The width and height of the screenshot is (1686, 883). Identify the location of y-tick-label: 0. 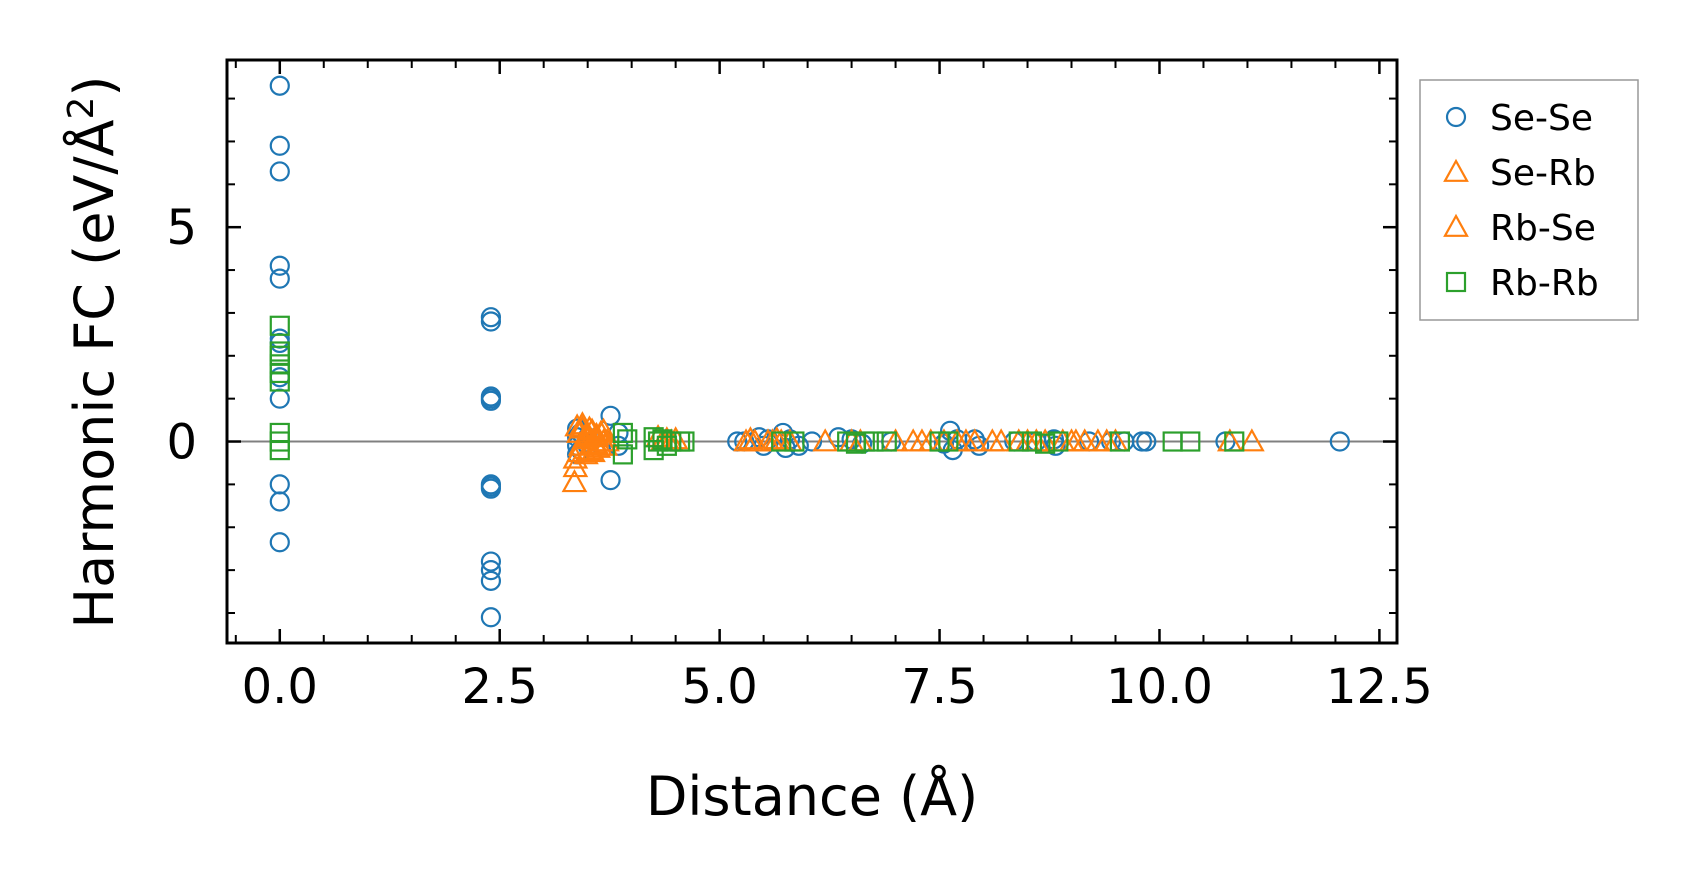
(181, 443).